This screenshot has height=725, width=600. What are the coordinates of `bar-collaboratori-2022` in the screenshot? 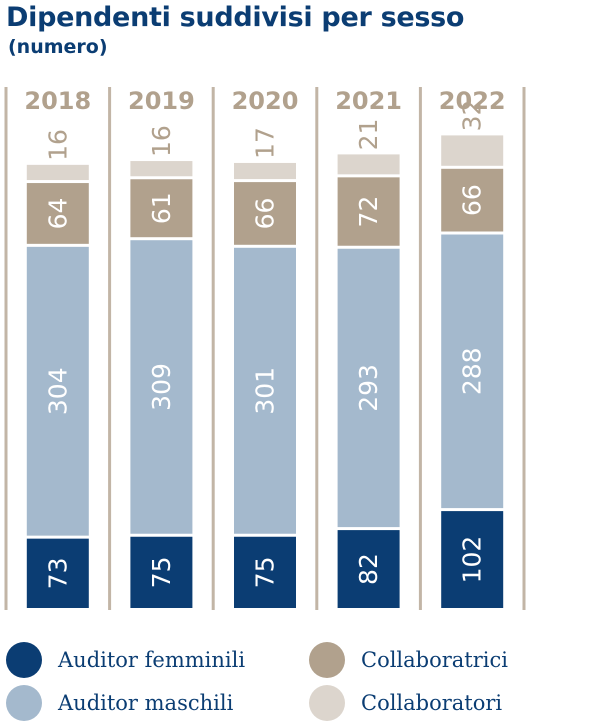 It's located at (472, 150).